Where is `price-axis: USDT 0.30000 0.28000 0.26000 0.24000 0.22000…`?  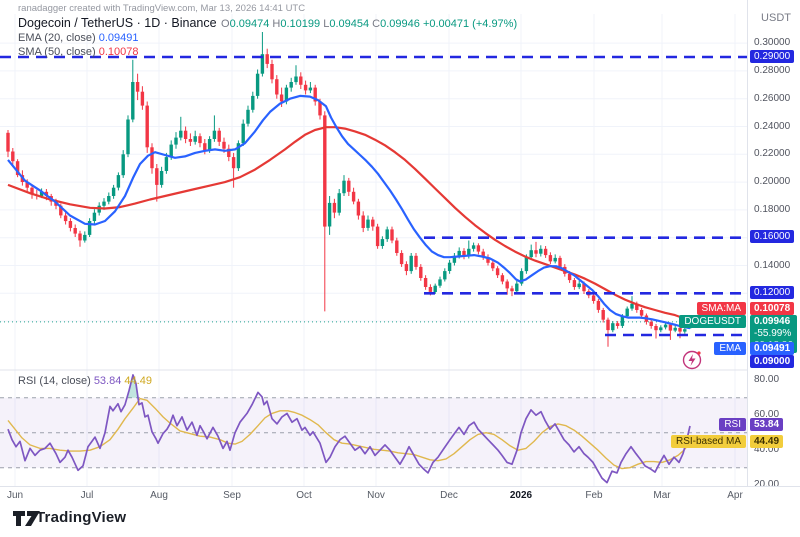
price-axis: USDT 0.30000 0.28000 0.26000 0.24000 0.22000… is located at coordinates (773, 245).